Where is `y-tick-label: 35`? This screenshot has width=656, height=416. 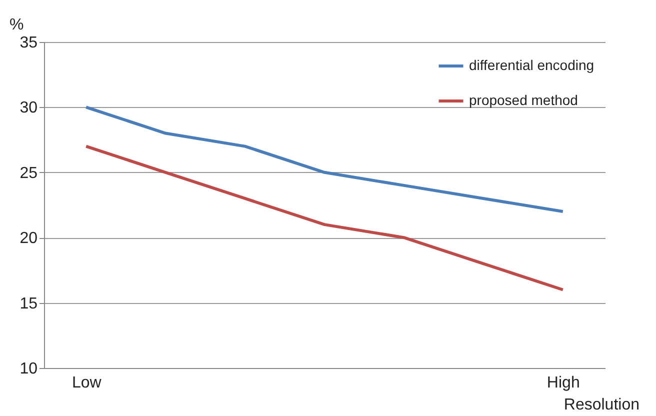
y-tick-label: 35 is located at coordinates (29, 43).